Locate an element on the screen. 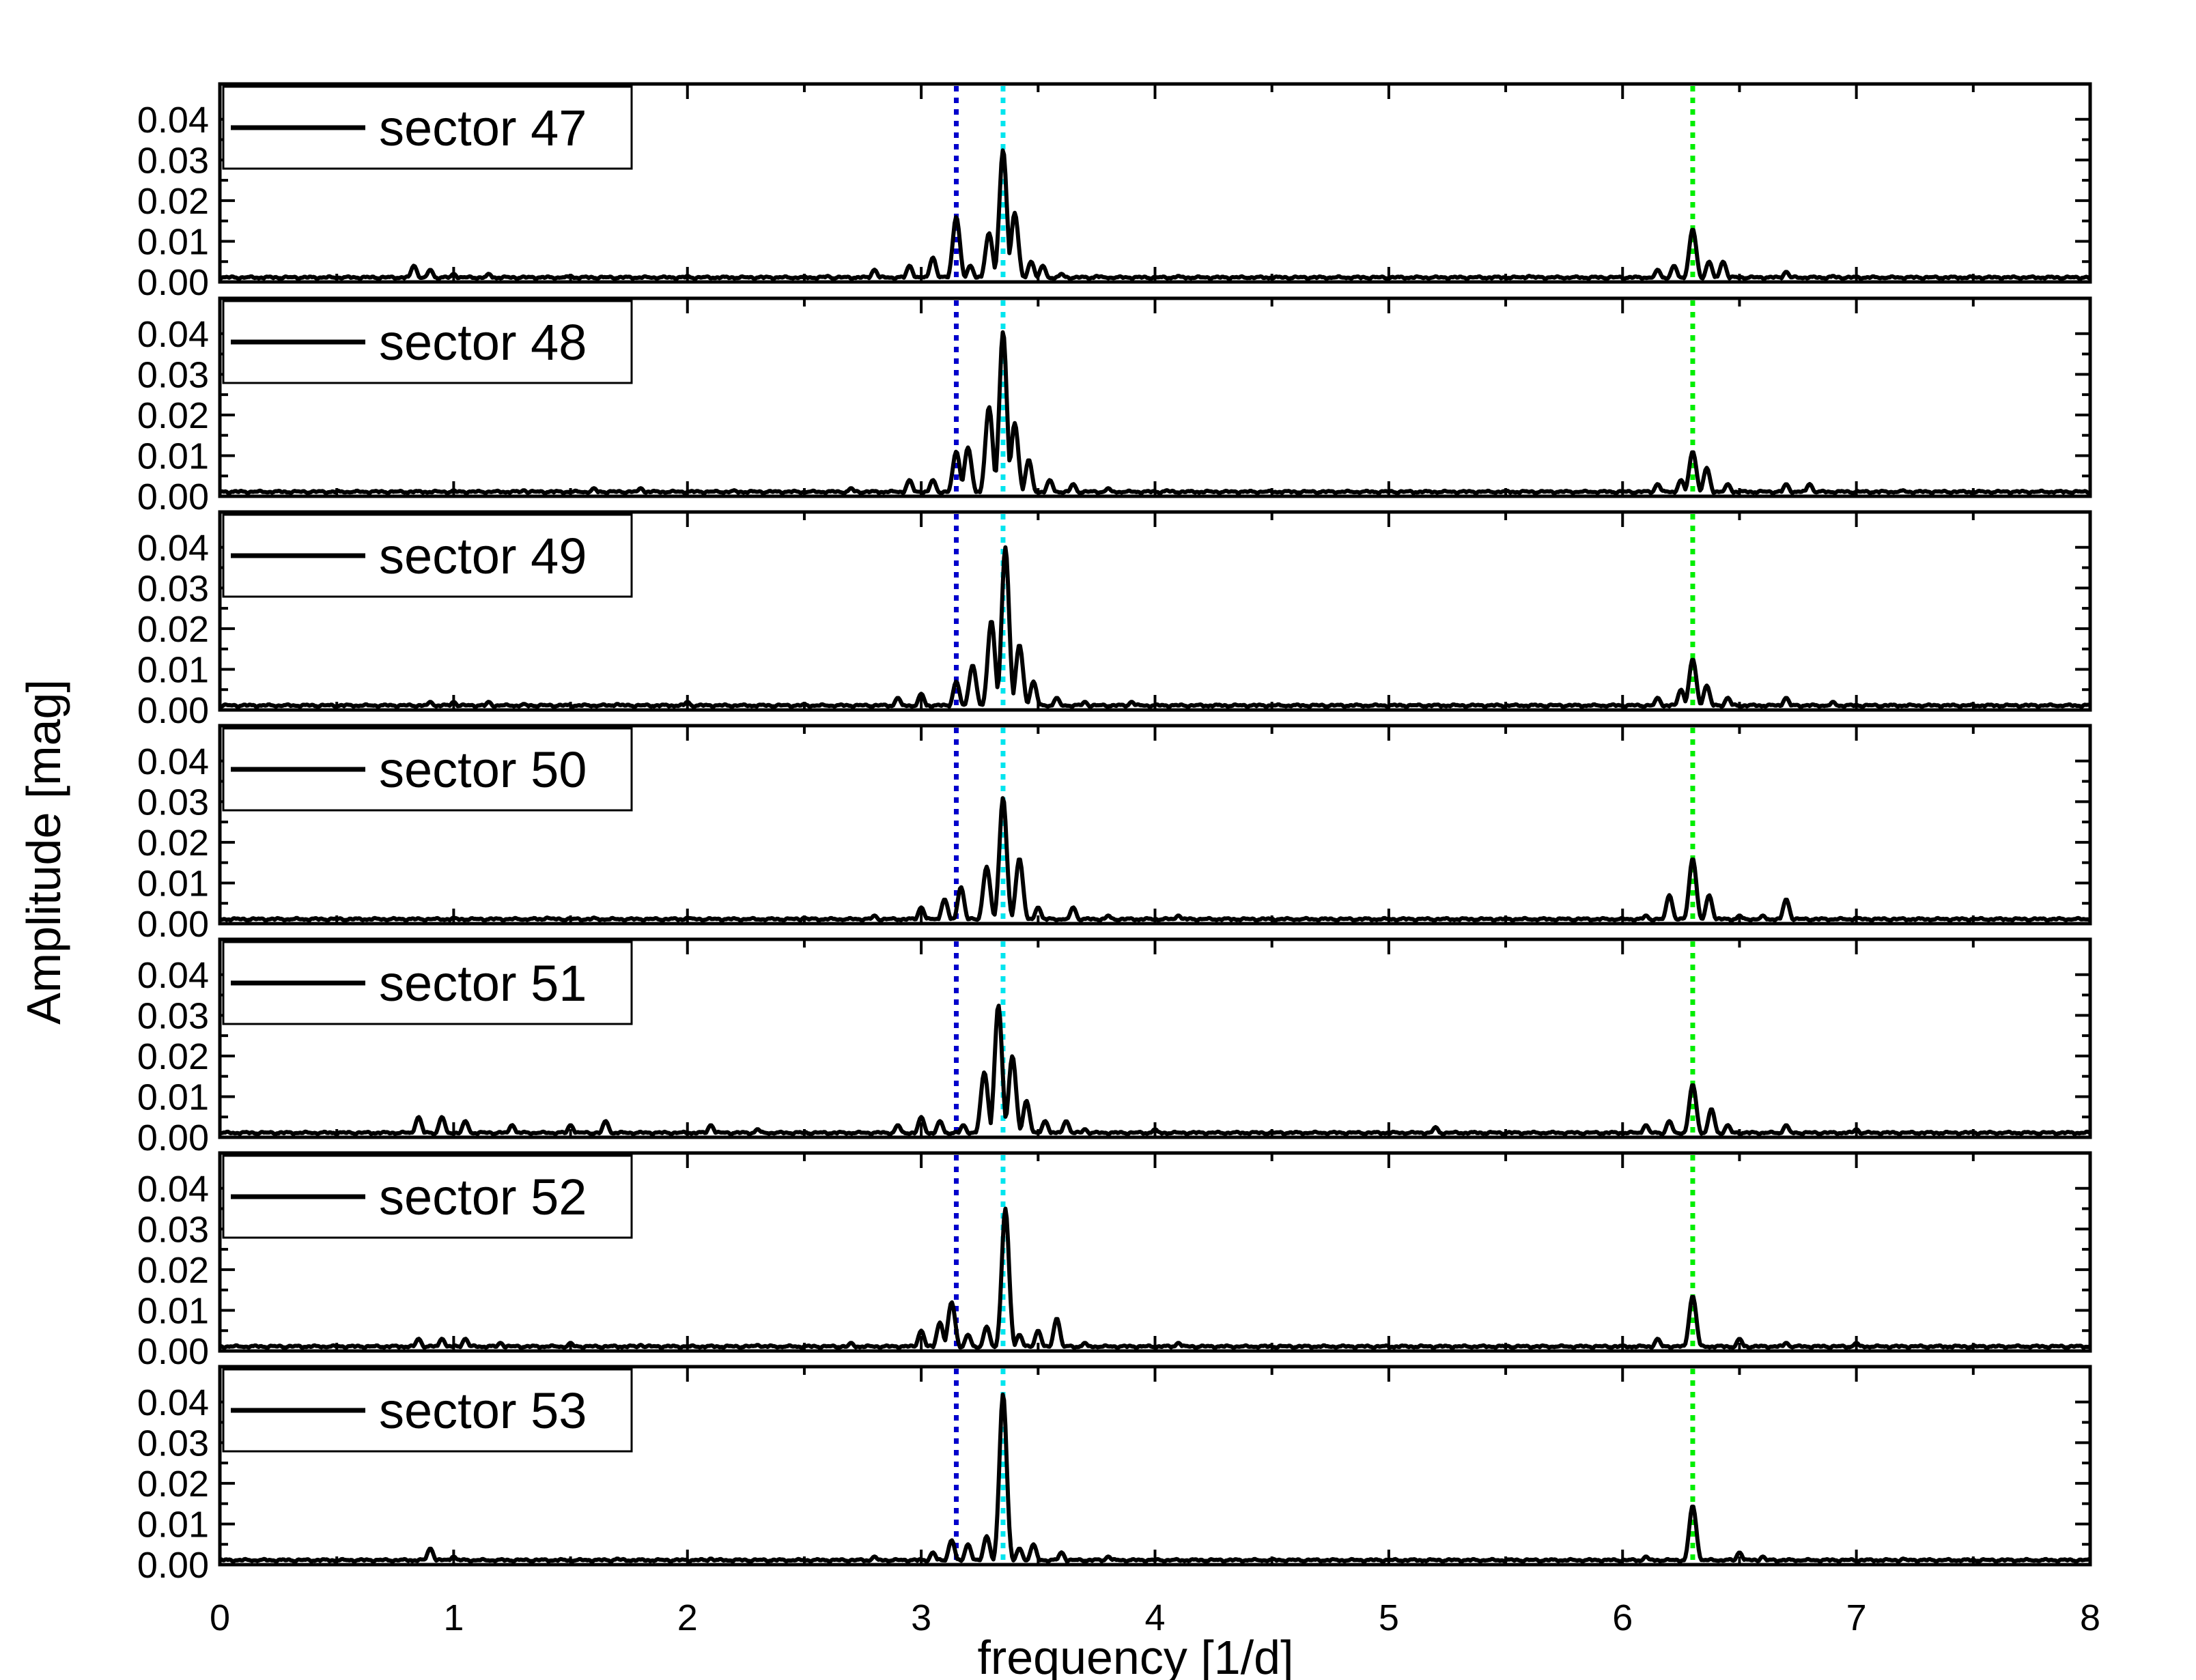 This screenshot has height=1680, width=2196. legend: sector 52 is located at coordinates (428, 1196).